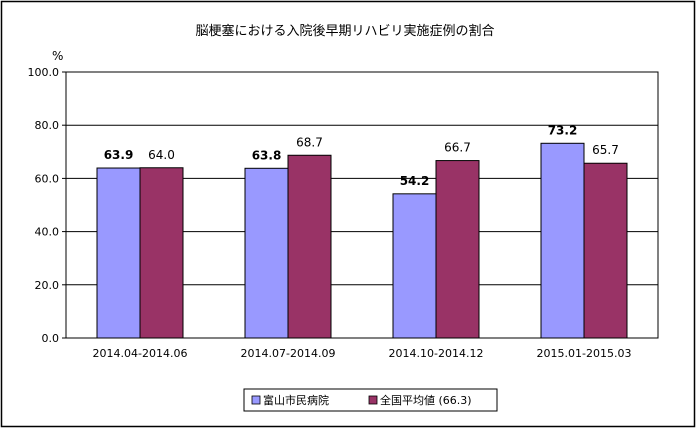 This screenshot has height=433, width=697. What do you see at coordinates (44, 205) in the screenshot?
I see `y-axis-tick-labels: 0.0 20.0 40.0 60.0 80.0 100.0` at bounding box center [44, 205].